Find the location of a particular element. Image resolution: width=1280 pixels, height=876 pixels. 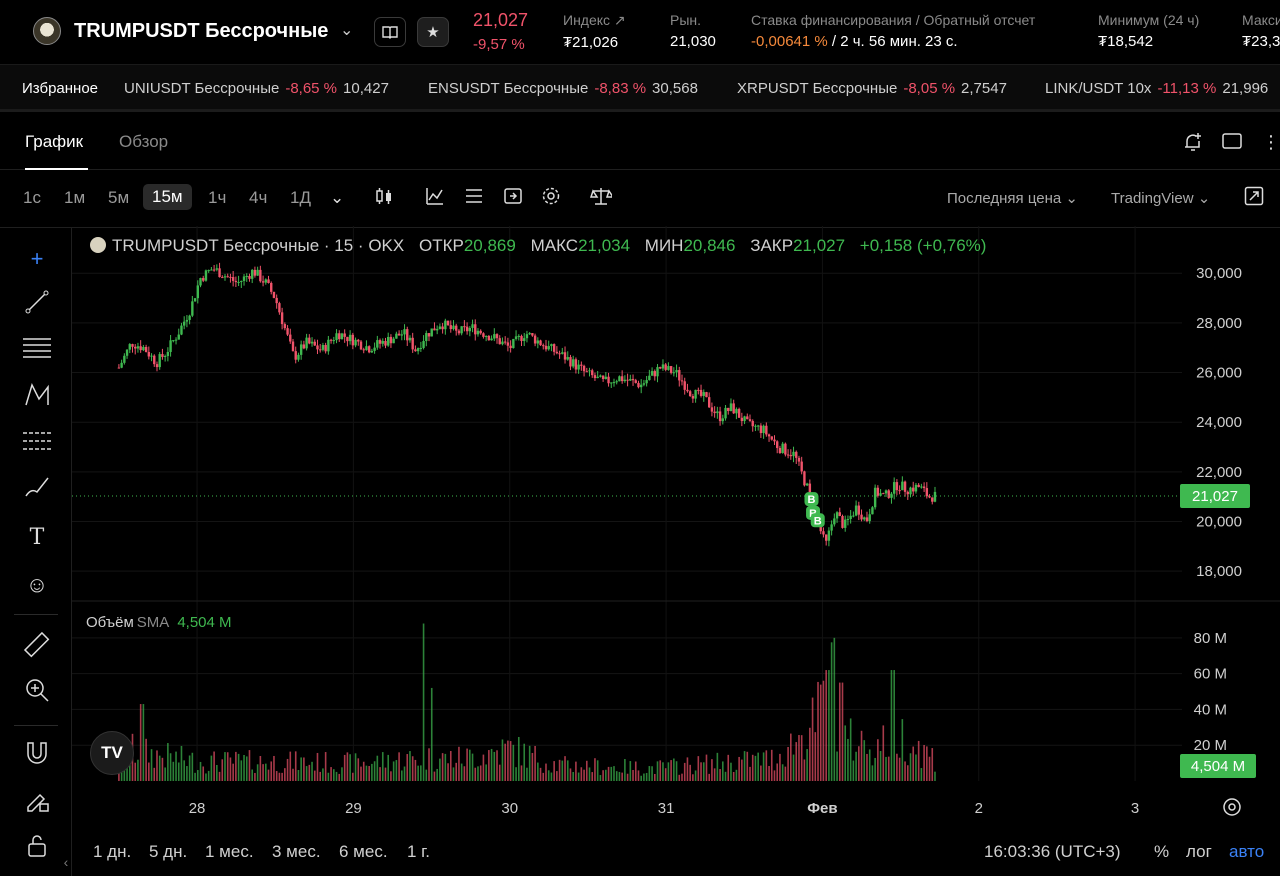

settings-list-icon is located at coordinates (474, 198).